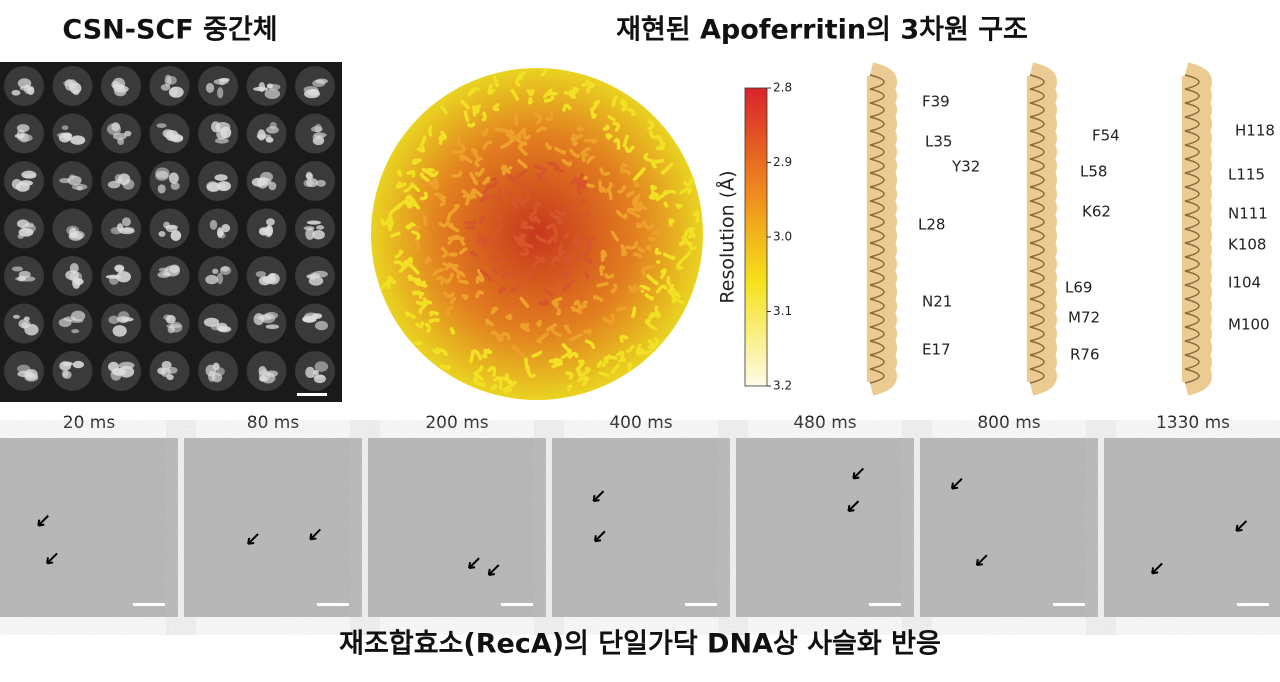  I want to click on colorbar-tick-label: 2.8, so click(782, 88).